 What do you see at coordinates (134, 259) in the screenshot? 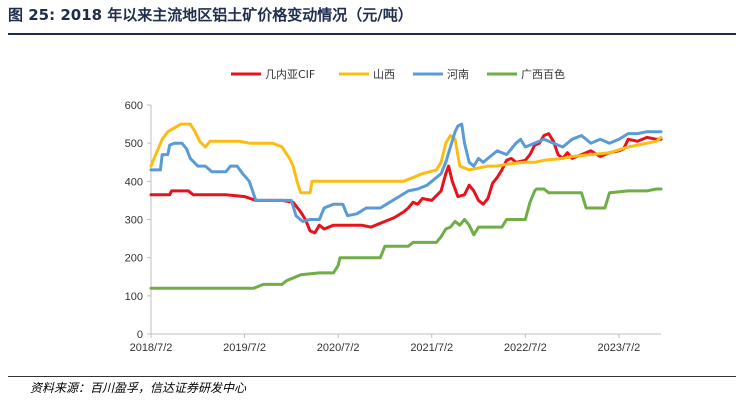
I see `y-tick-label: 200` at bounding box center [134, 259].